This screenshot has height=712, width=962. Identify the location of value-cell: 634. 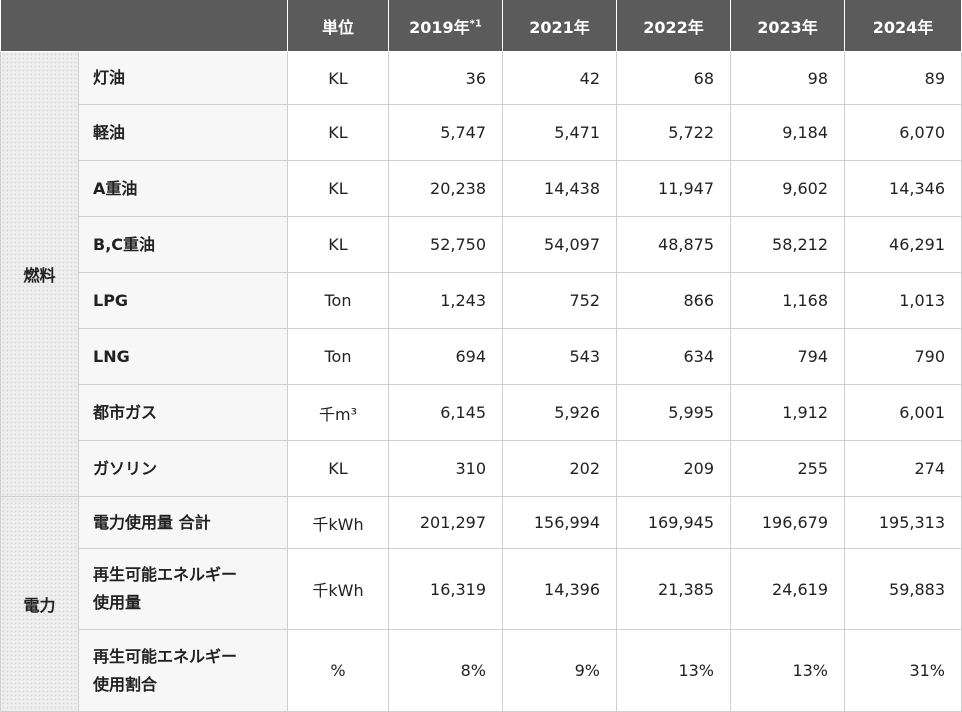
(673, 356).